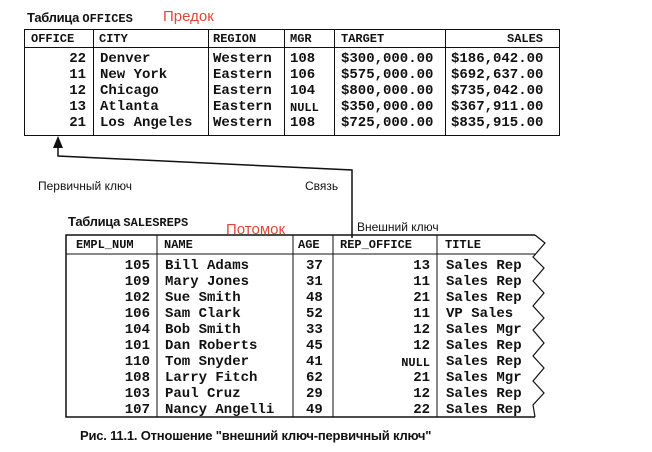 The height and width of the screenshot is (452, 652). I want to click on table-cell: $692,637.00, so click(497, 75).